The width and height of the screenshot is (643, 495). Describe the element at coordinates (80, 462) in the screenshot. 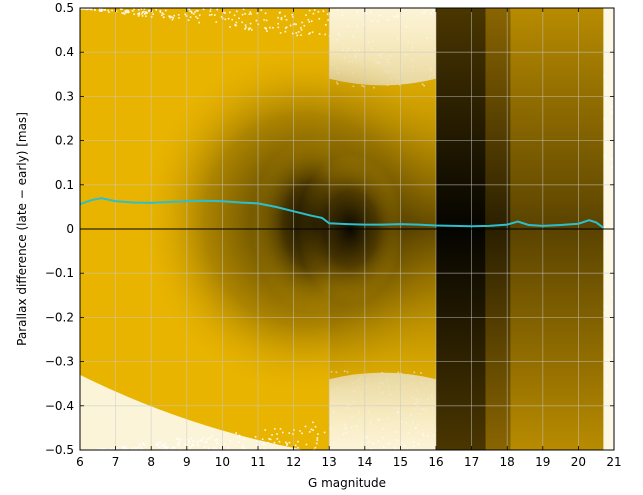

I see `x-tick-label: 6` at that location.